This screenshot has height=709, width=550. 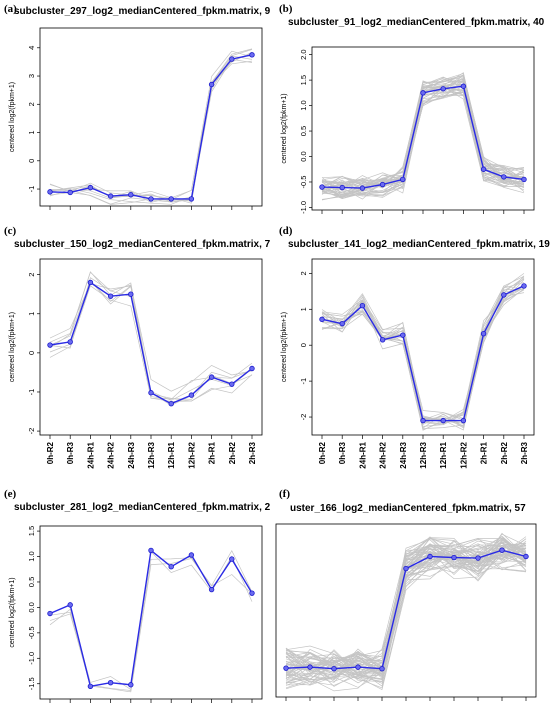 I want to click on x-tick-label: 12h-R1, so click(x=171, y=454).